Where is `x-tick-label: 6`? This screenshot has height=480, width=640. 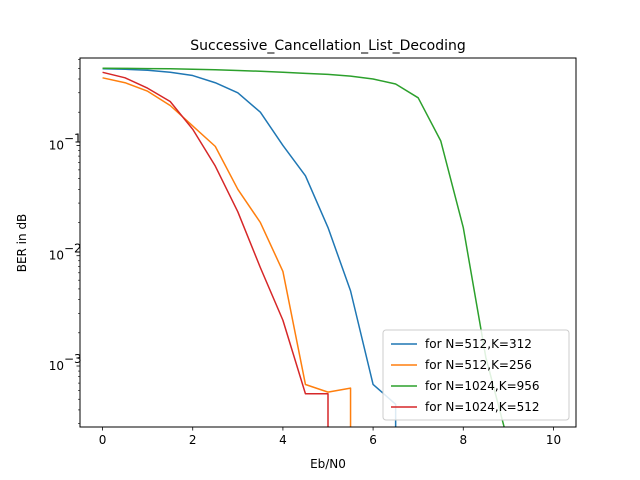 x-tick-label: 6 is located at coordinates (373, 440).